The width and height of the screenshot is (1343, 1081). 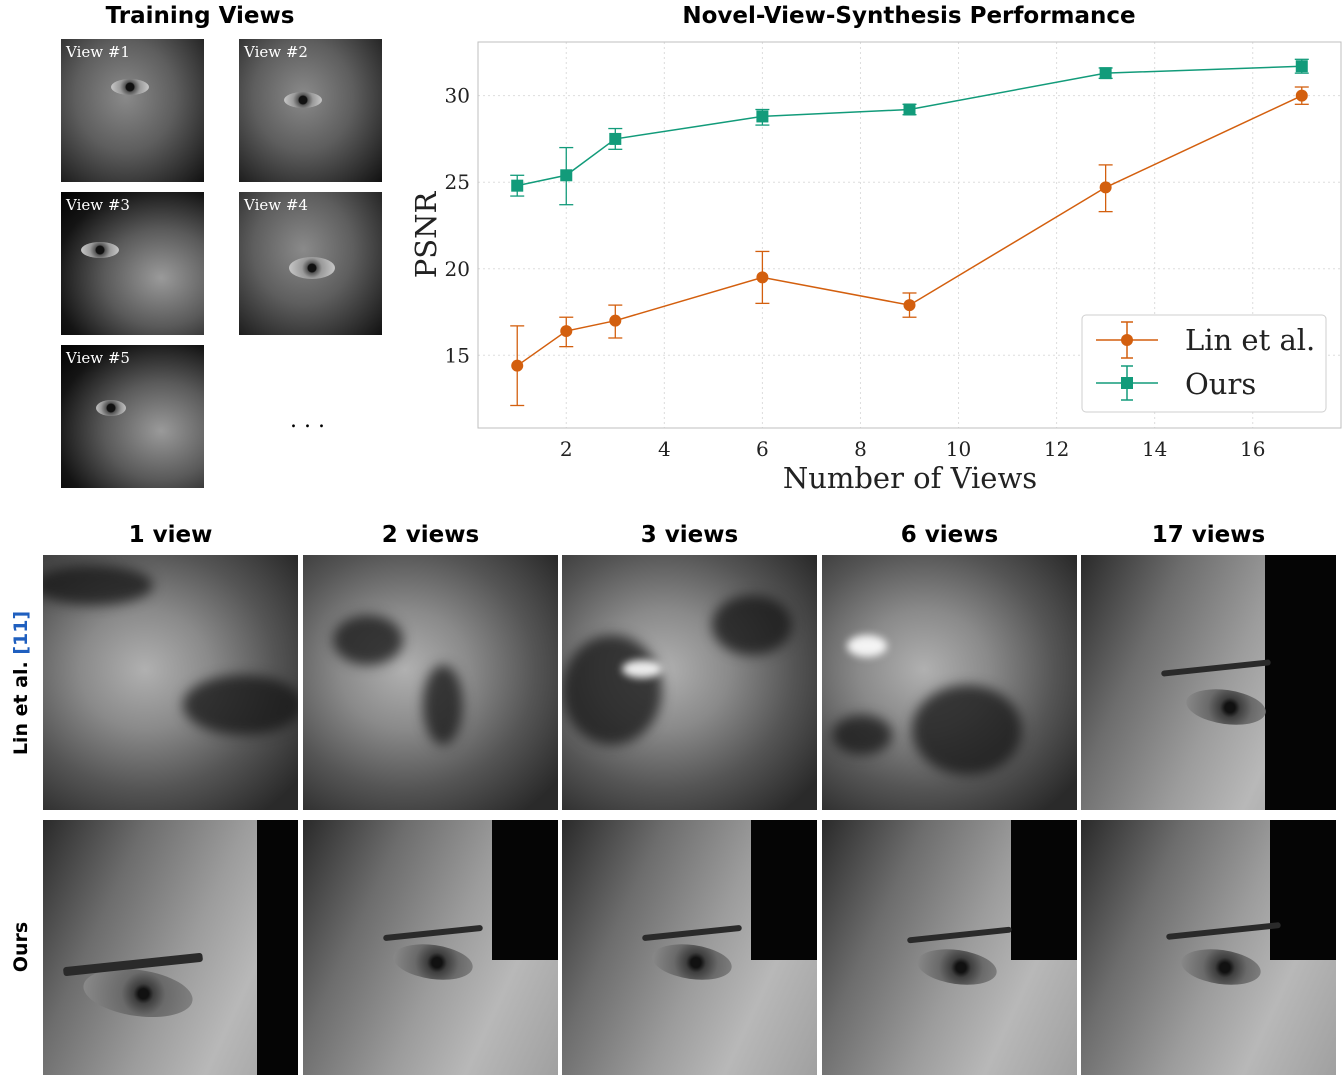 What do you see at coordinates (1208, 947) in the screenshot?
I see `ours-17-views-image` at bounding box center [1208, 947].